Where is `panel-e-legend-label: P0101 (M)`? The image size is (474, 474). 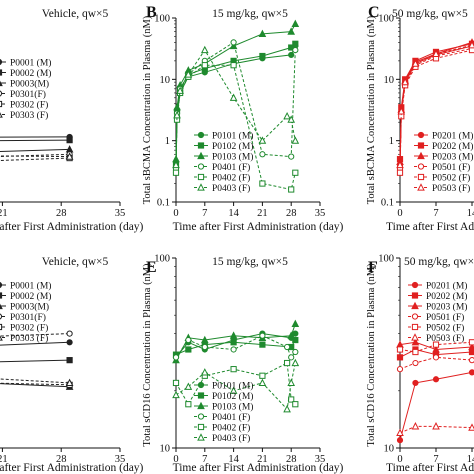
panel-e-legend-label: P0101 (M) is located at coordinates (232, 386).